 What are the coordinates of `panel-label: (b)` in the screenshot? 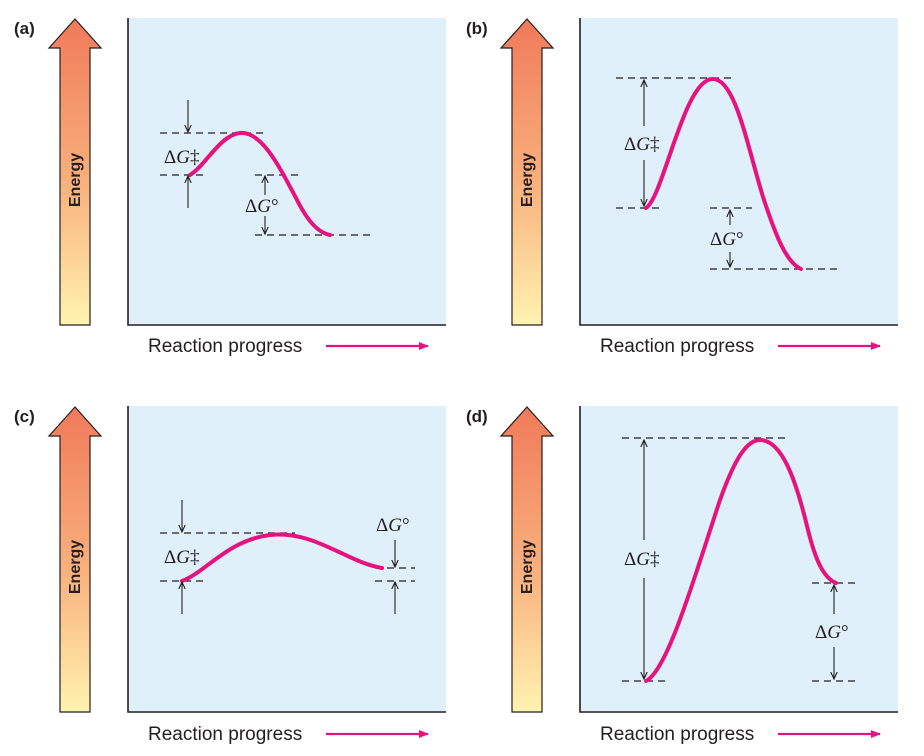 It's located at (477, 28).